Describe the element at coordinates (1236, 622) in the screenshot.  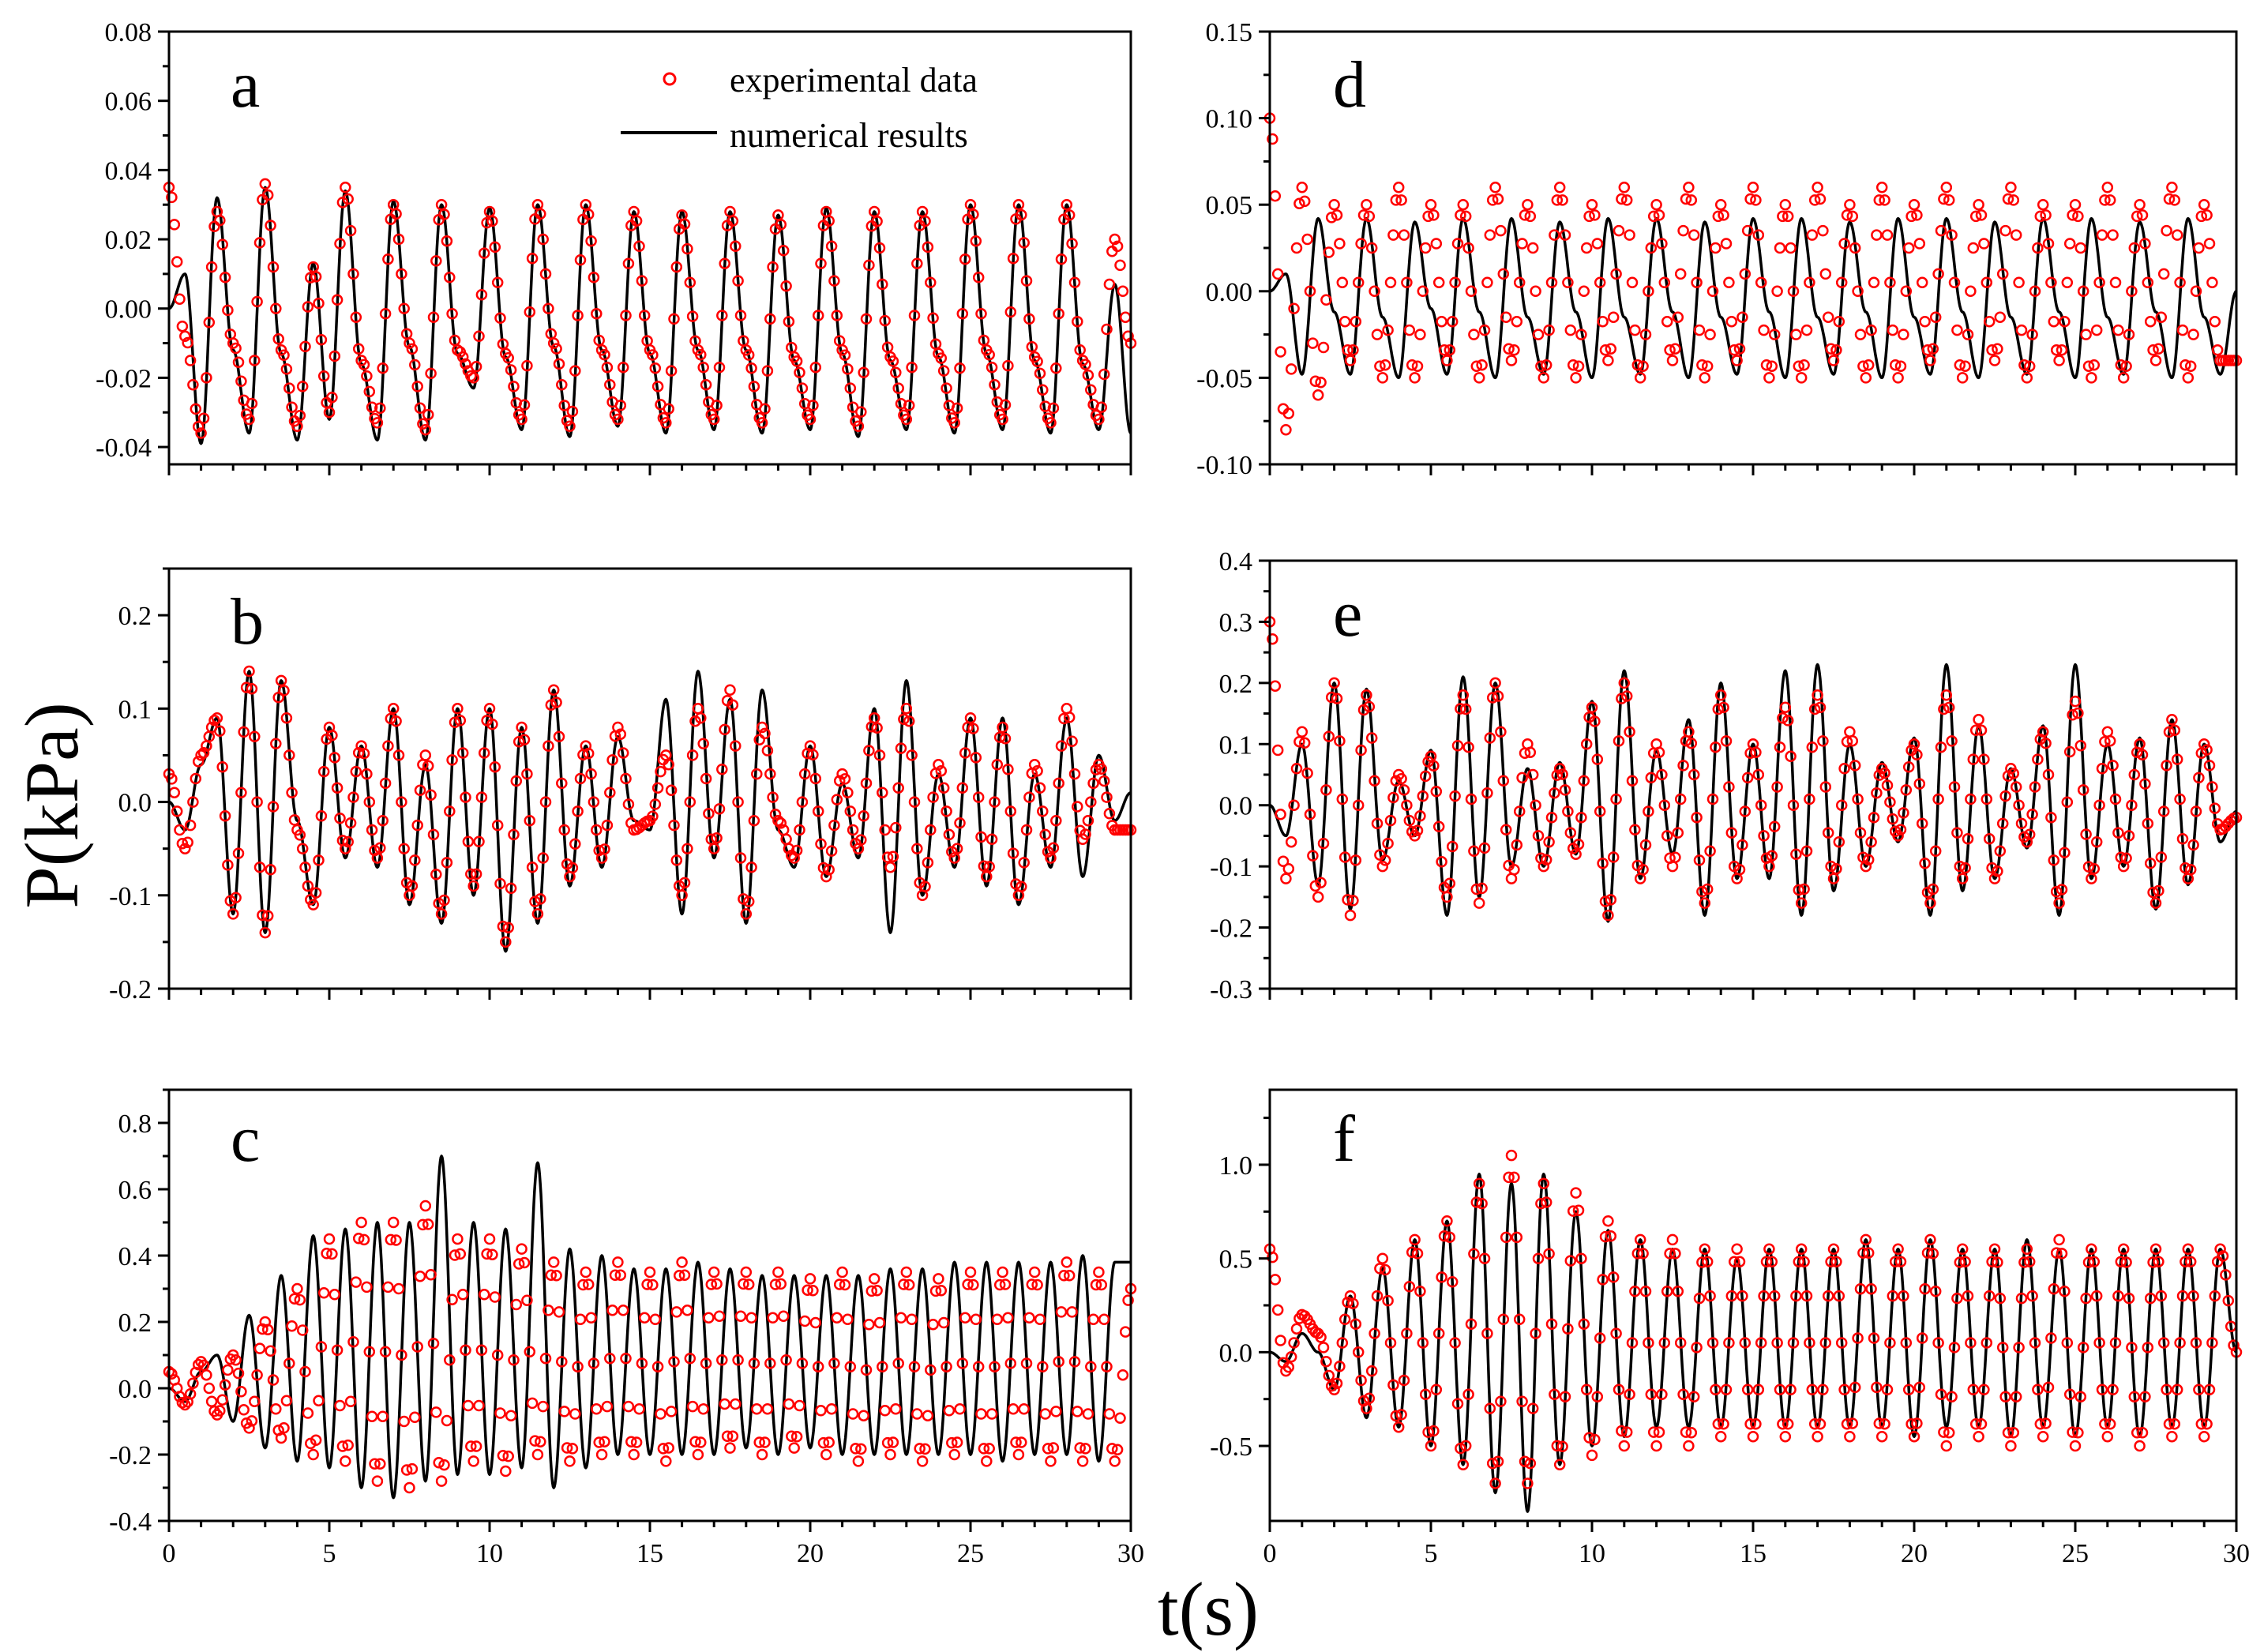
I see `y-tick-label: 0.3` at that location.